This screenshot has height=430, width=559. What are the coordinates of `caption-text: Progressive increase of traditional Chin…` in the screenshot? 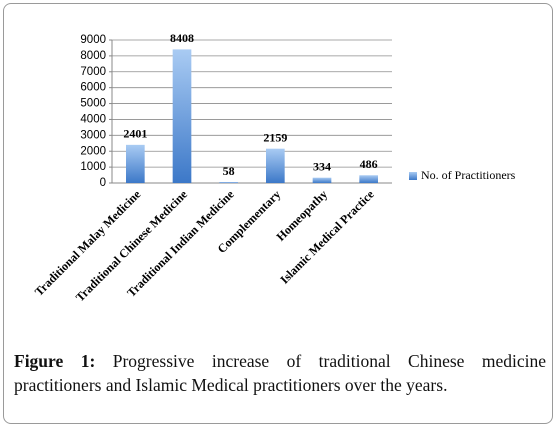 It's located at (280, 373).